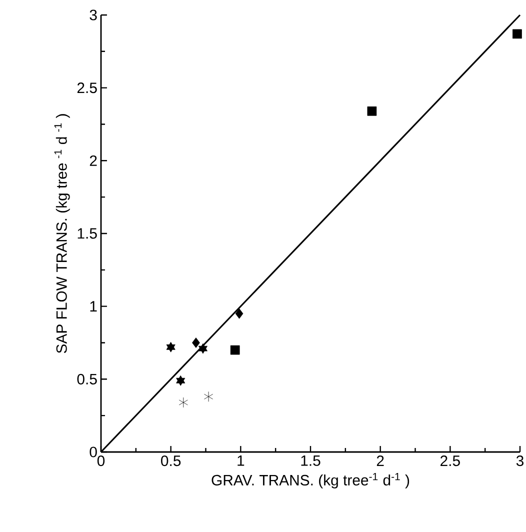 The width and height of the screenshot is (526, 532). I want to click on y-tick-label: 2.5, so click(87, 88).